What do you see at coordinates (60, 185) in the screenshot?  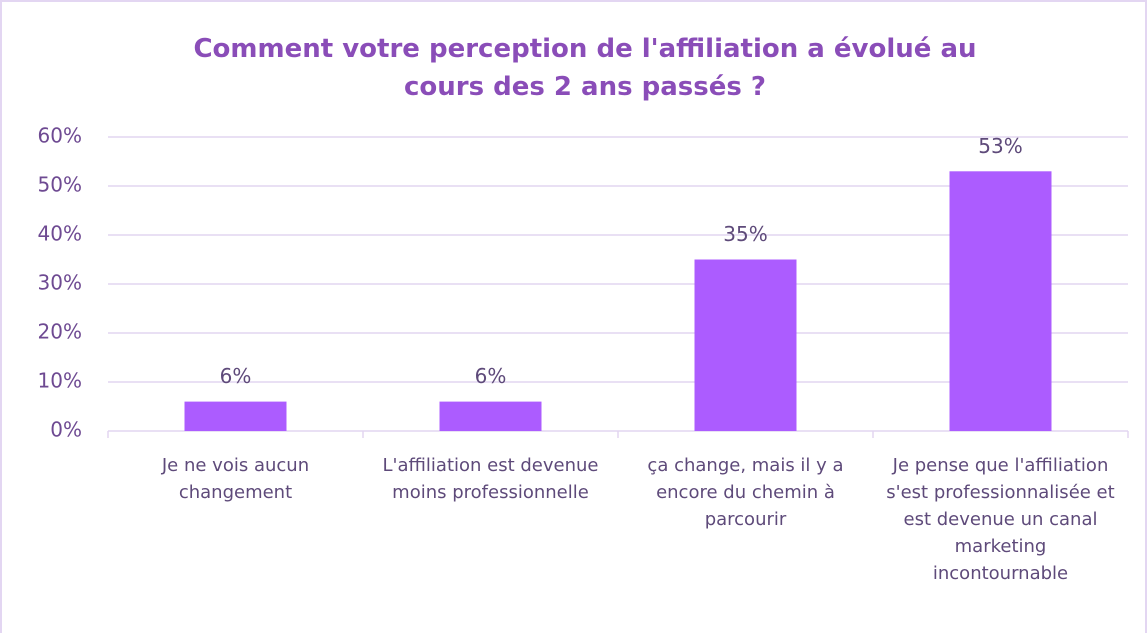 I see `y-tick-label: 50%` at bounding box center [60, 185].